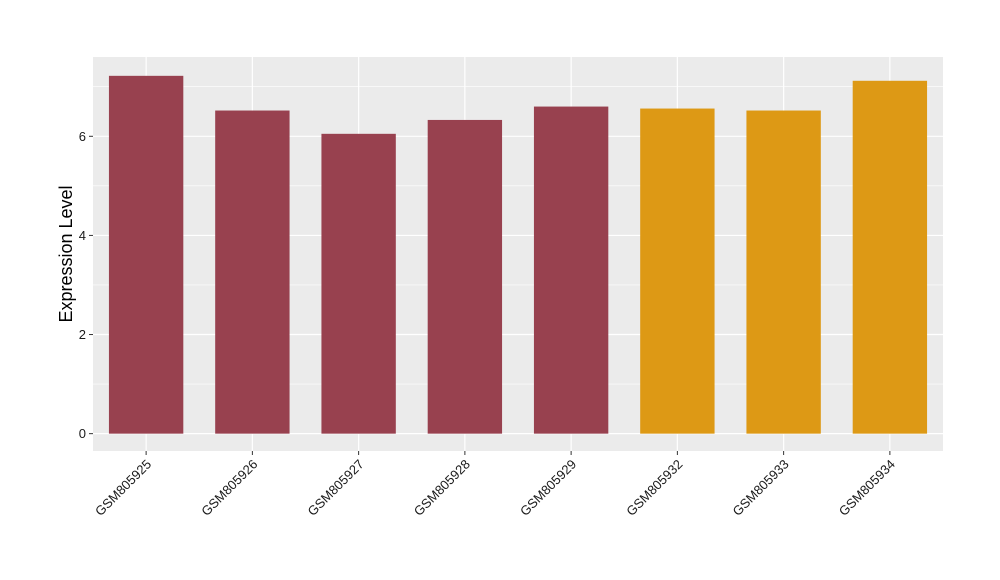  I want to click on x-tick-label: GSM805932, so click(654, 488).